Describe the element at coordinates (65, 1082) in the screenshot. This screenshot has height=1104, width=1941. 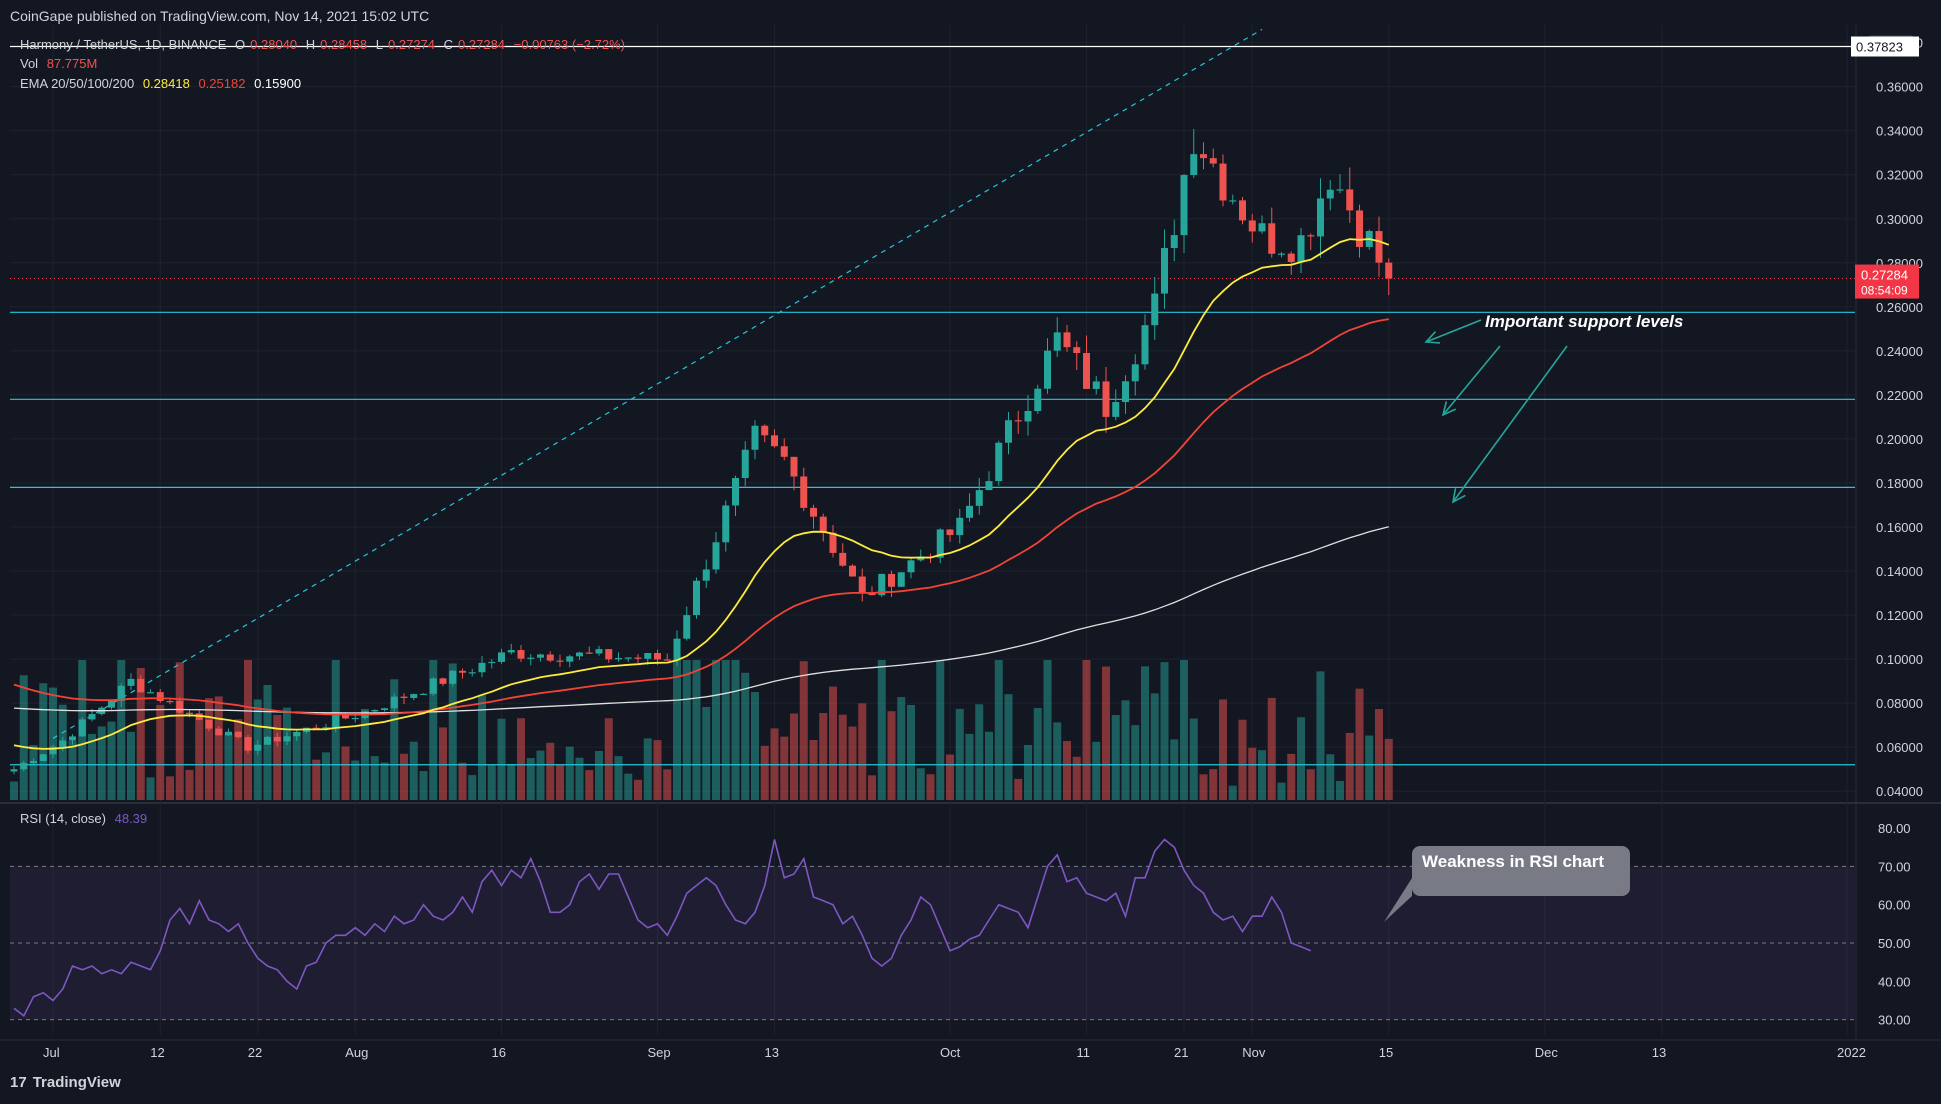
I see `tradingview-logo: 17 TradingView` at that location.